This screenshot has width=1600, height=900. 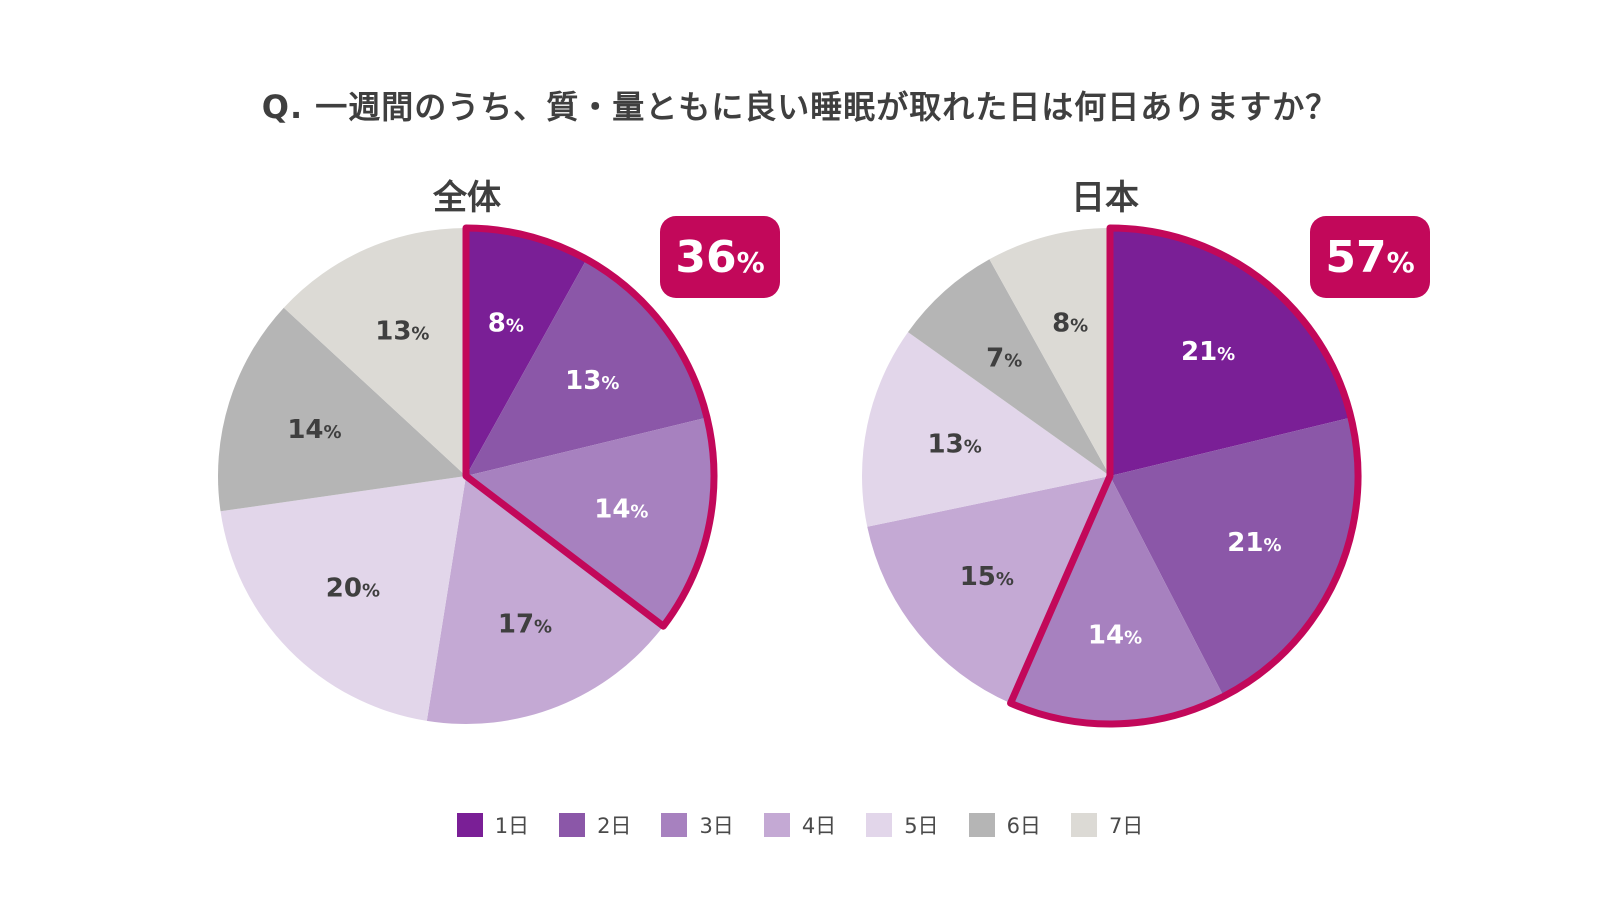 What do you see at coordinates (1023, 826) in the screenshot?
I see `legend-label: 6日` at bounding box center [1023, 826].